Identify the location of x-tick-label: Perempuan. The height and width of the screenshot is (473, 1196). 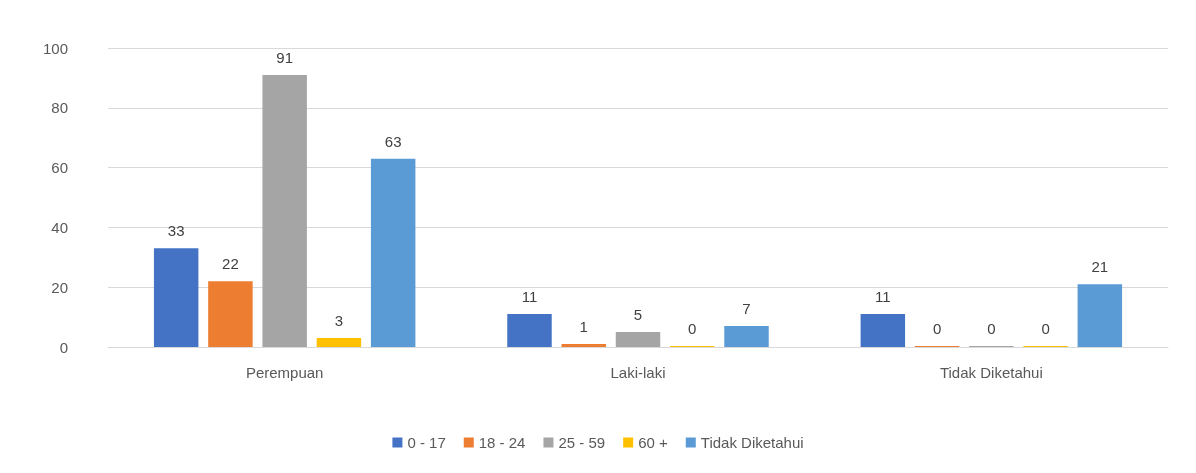
(284, 372).